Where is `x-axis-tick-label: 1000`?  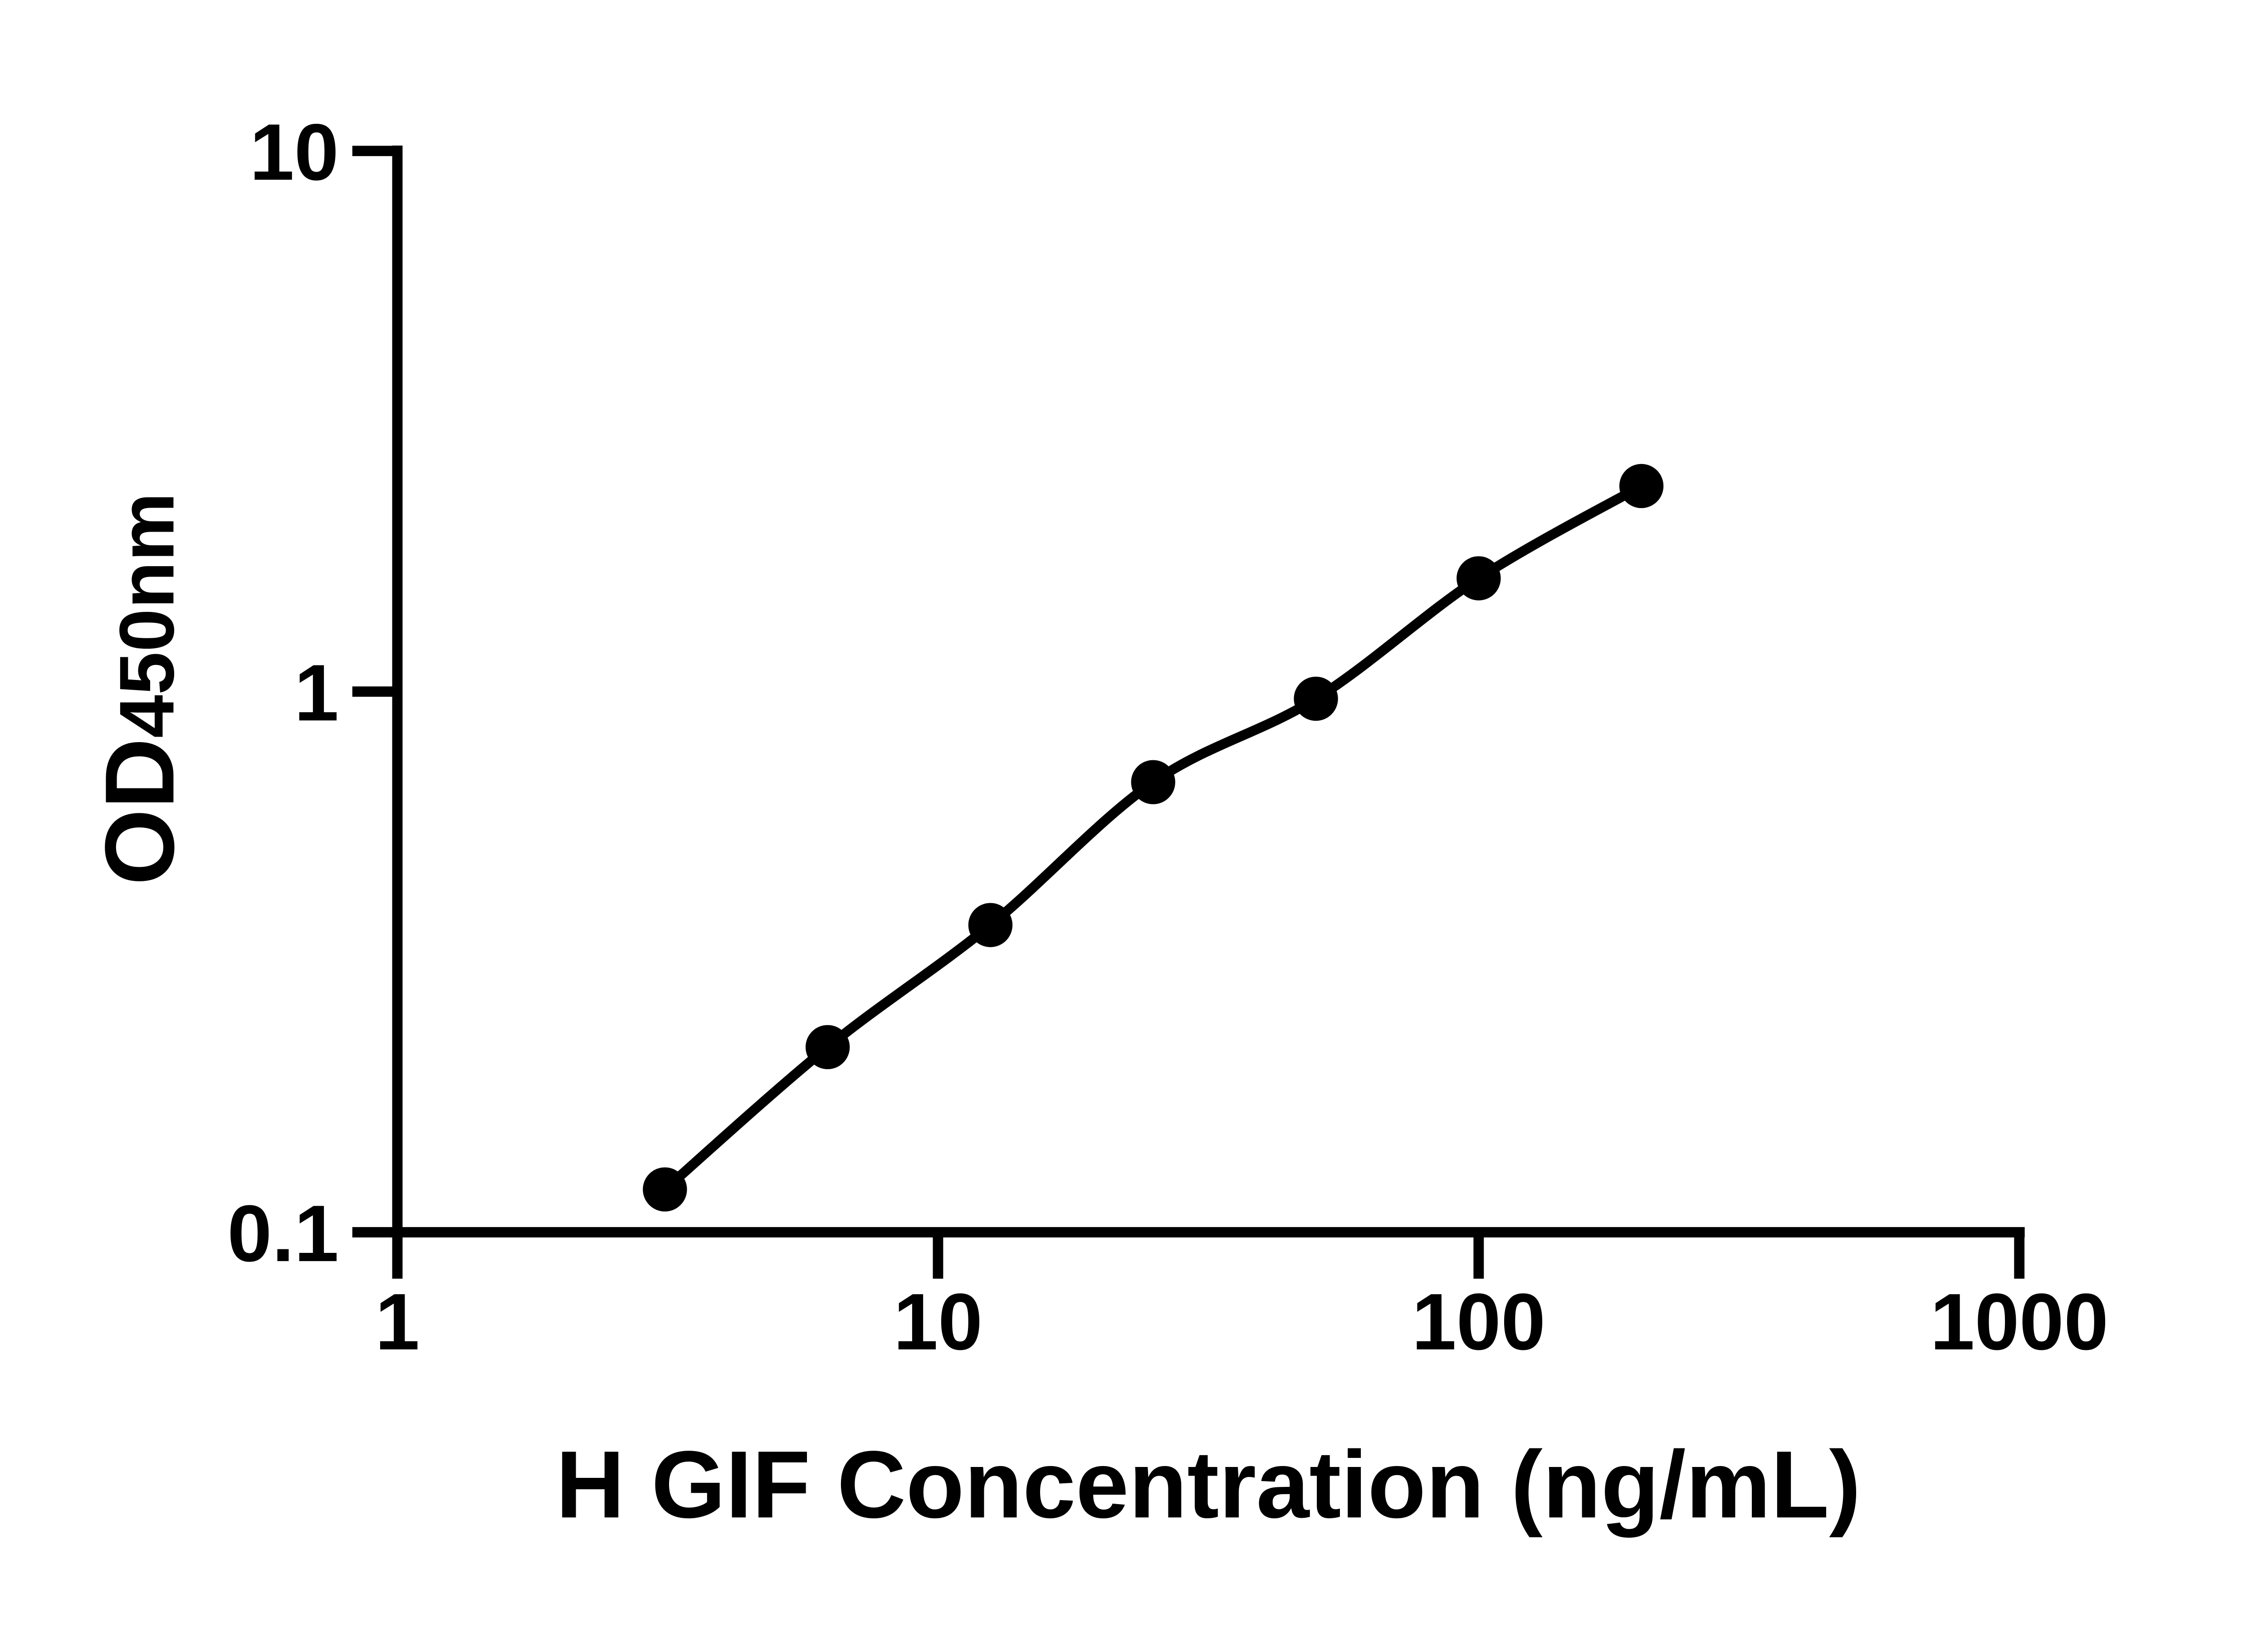
x-axis-tick-label: 1000 is located at coordinates (2019, 1322).